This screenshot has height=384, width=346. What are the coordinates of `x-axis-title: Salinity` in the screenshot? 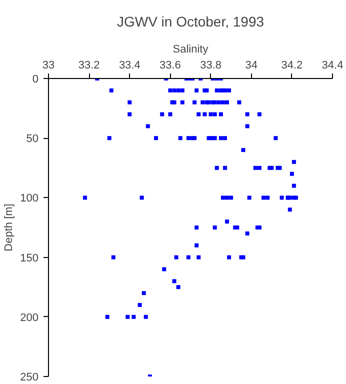 It's located at (190, 50).